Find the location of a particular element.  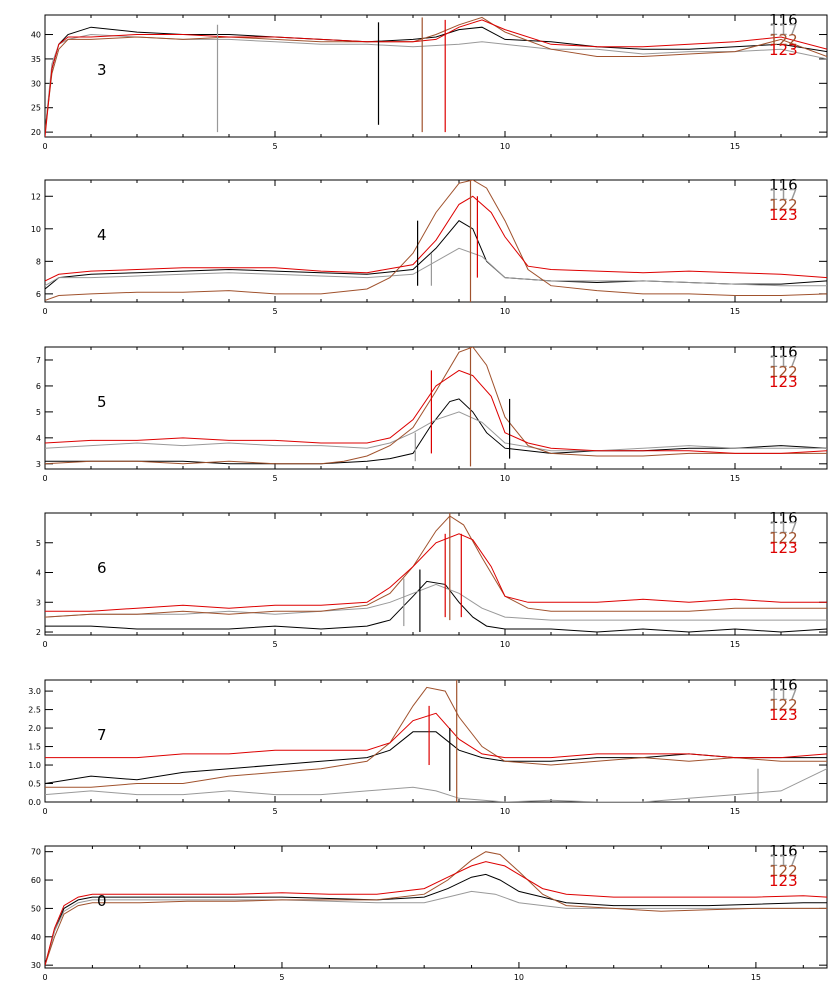

y-tick-label: 8 is located at coordinates (38, 261).